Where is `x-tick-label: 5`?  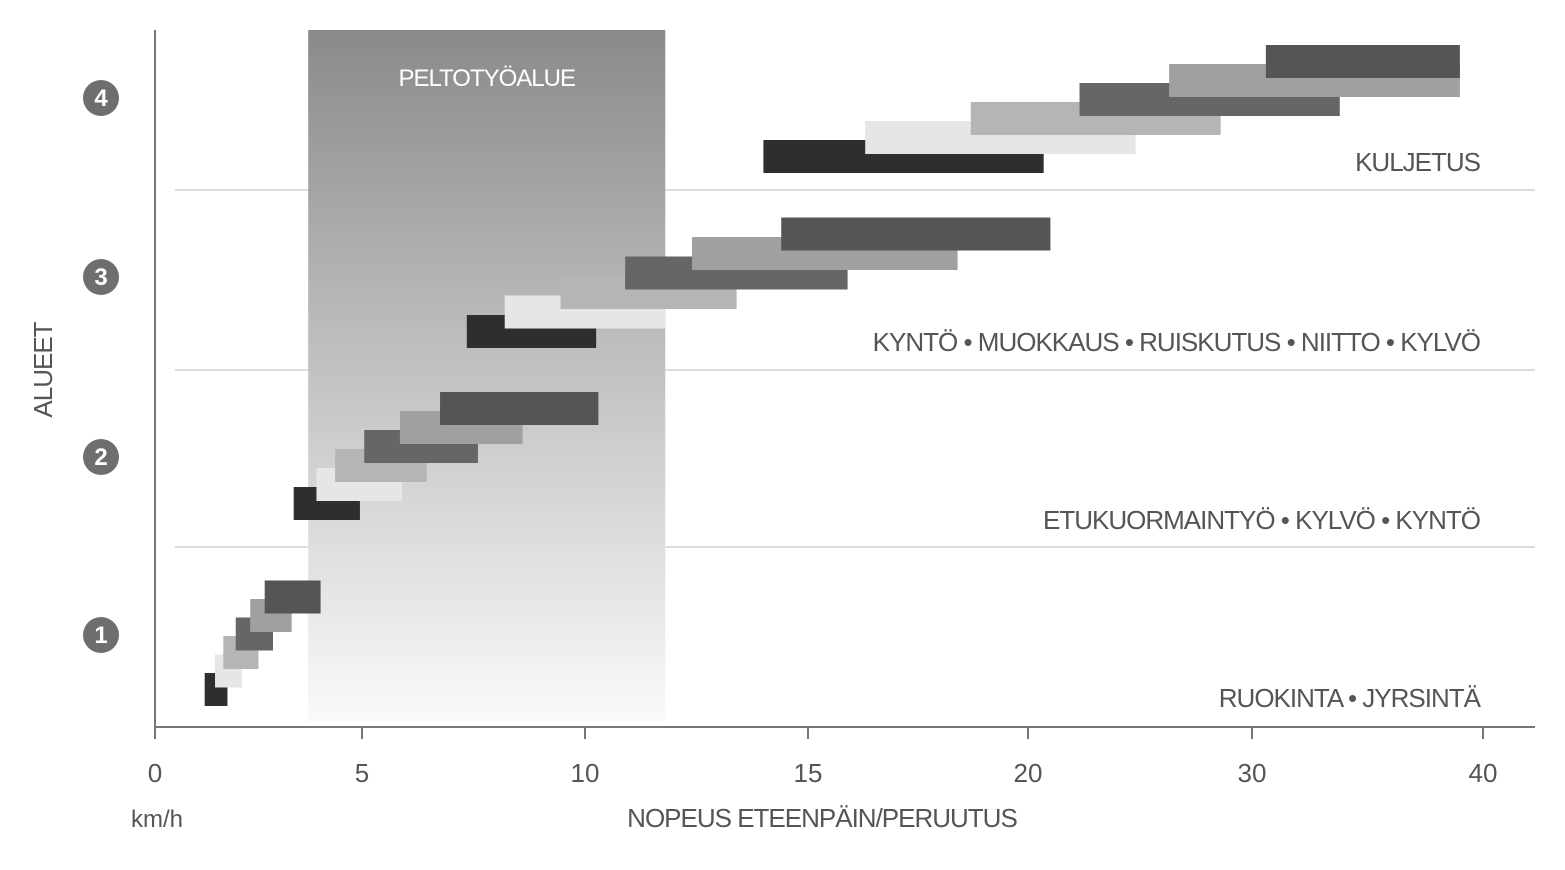 x-tick-label: 5 is located at coordinates (362, 773).